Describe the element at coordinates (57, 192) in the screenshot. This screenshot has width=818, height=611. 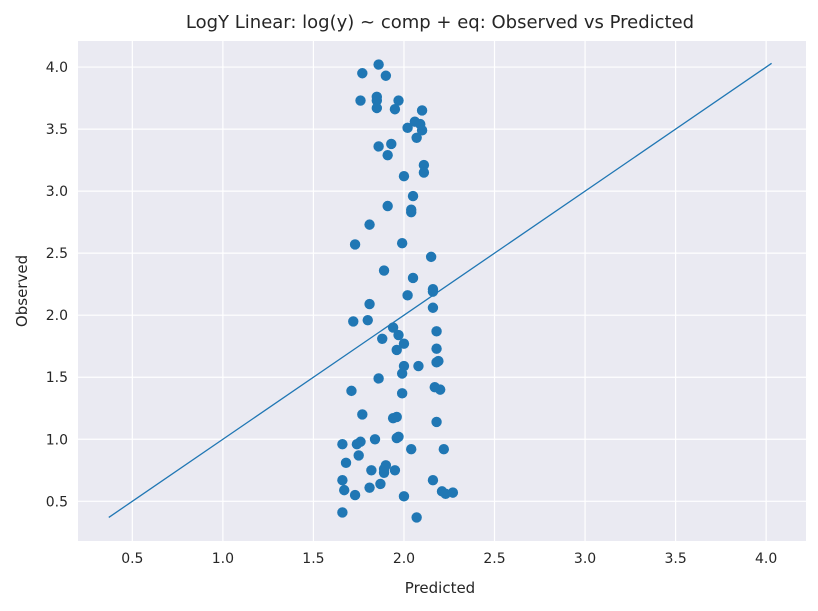
I see `y-tick-label: 3.0` at that location.